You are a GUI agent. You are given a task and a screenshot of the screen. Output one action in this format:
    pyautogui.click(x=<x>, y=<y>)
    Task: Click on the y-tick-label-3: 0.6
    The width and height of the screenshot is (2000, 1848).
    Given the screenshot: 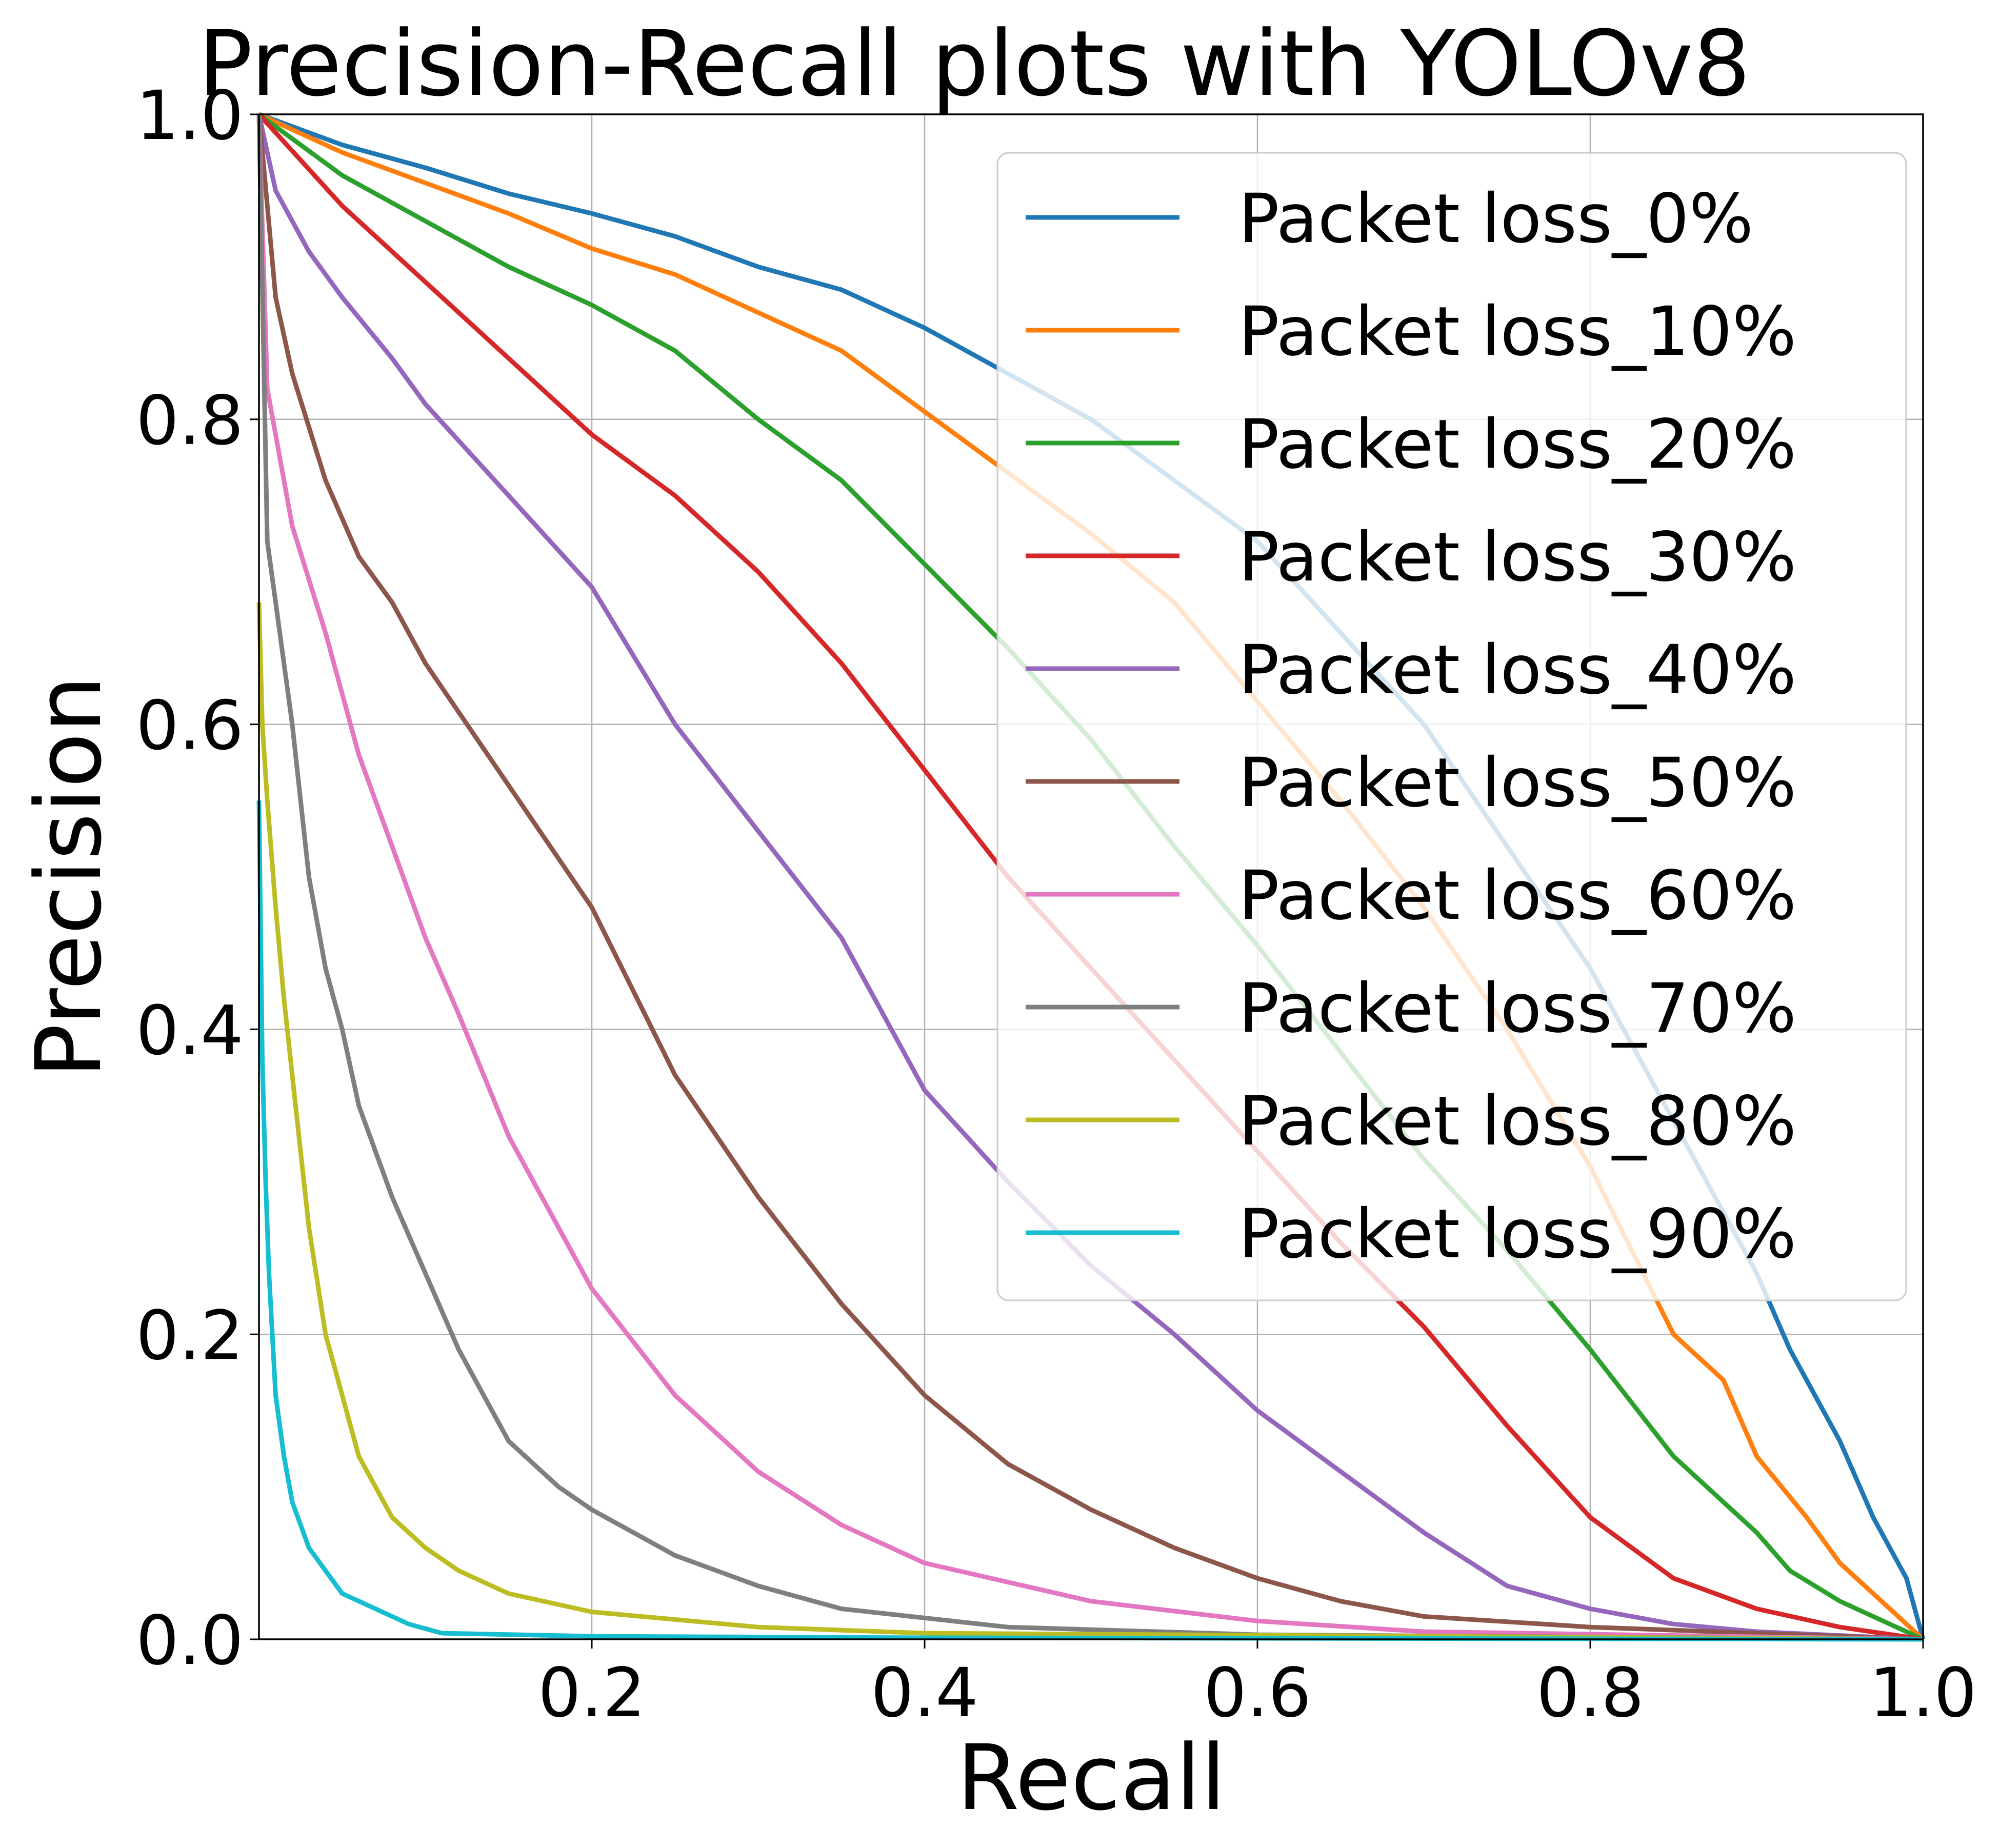 What is the action you would take?
    pyautogui.click(x=190, y=727)
    